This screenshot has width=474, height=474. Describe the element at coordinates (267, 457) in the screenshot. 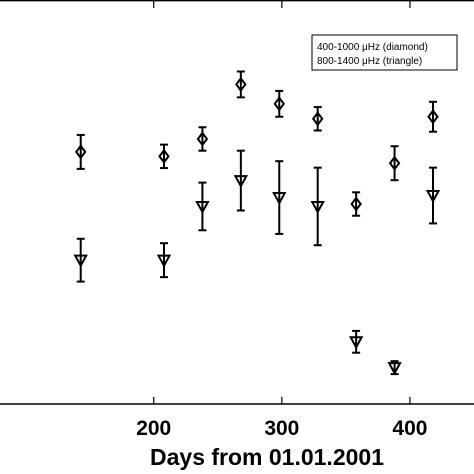

I see `x-axis-label: Days from 01.01.2001` at that location.